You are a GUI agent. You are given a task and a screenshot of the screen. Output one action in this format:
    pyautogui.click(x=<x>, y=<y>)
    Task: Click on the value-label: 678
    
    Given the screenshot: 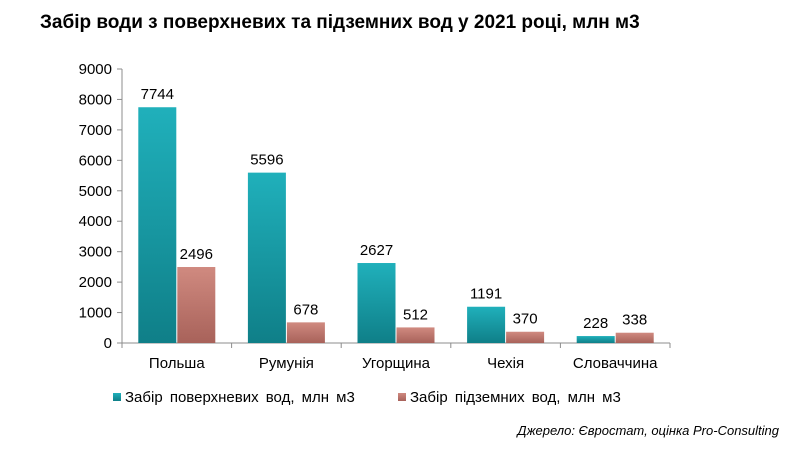 What is the action you would take?
    pyautogui.click(x=305, y=309)
    